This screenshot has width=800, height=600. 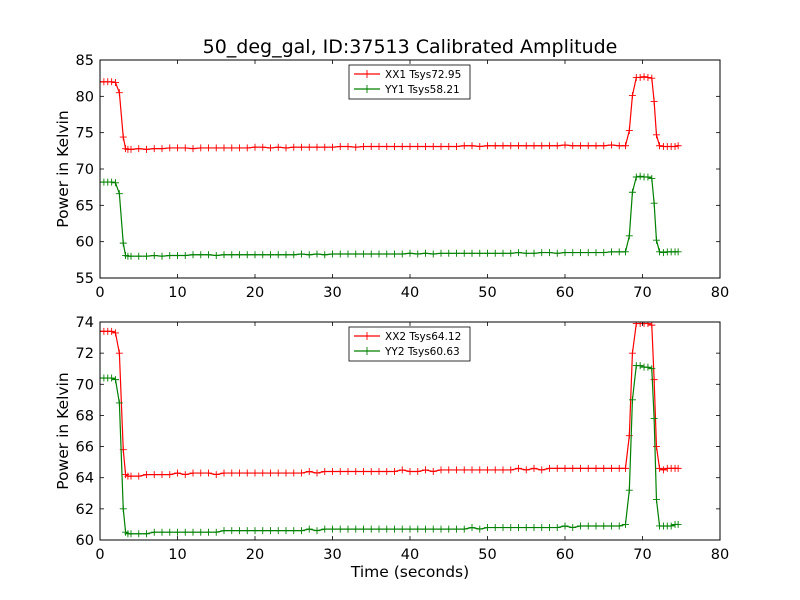 What do you see at coordinates (255, 293) in the screenshot?
I see `x-tick-label: 20` at bounding box center [255, 293].